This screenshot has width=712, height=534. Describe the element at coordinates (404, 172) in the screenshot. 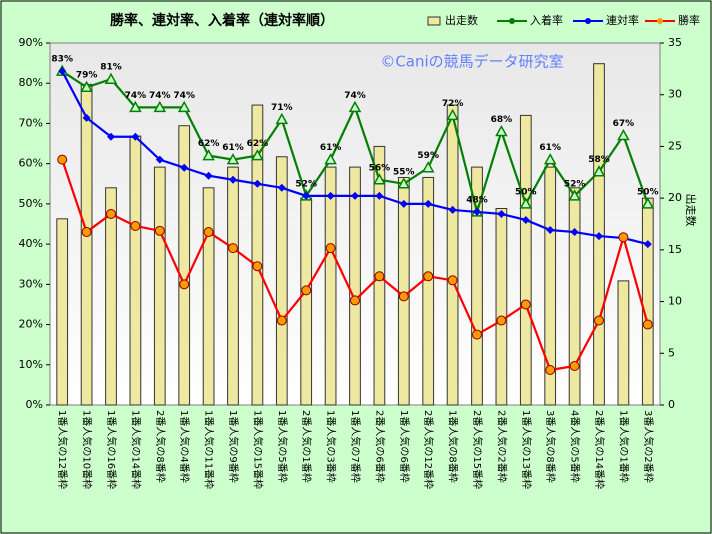

I see `data-label: 55%` at that location.